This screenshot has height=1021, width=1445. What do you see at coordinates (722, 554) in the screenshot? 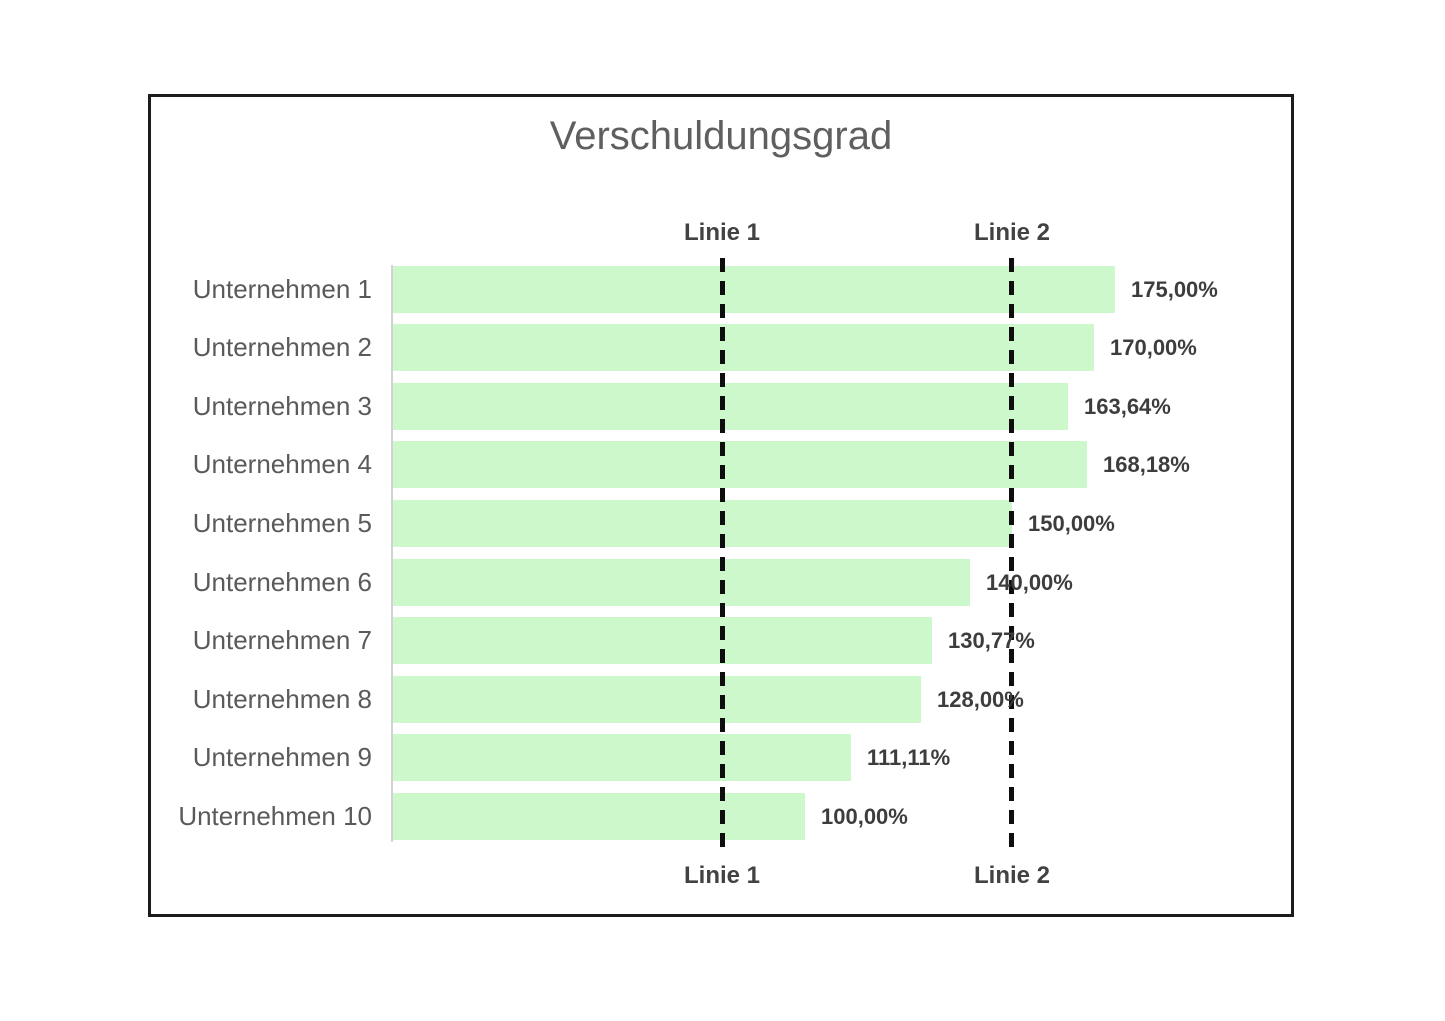
I see `linie-1-dashed-line` at bounding box center [722, 554].